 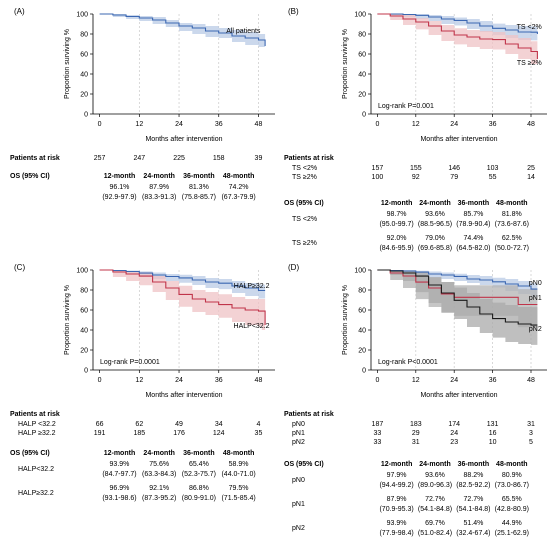 I want to click on risk-value: 25, so click(x=531, y=168).